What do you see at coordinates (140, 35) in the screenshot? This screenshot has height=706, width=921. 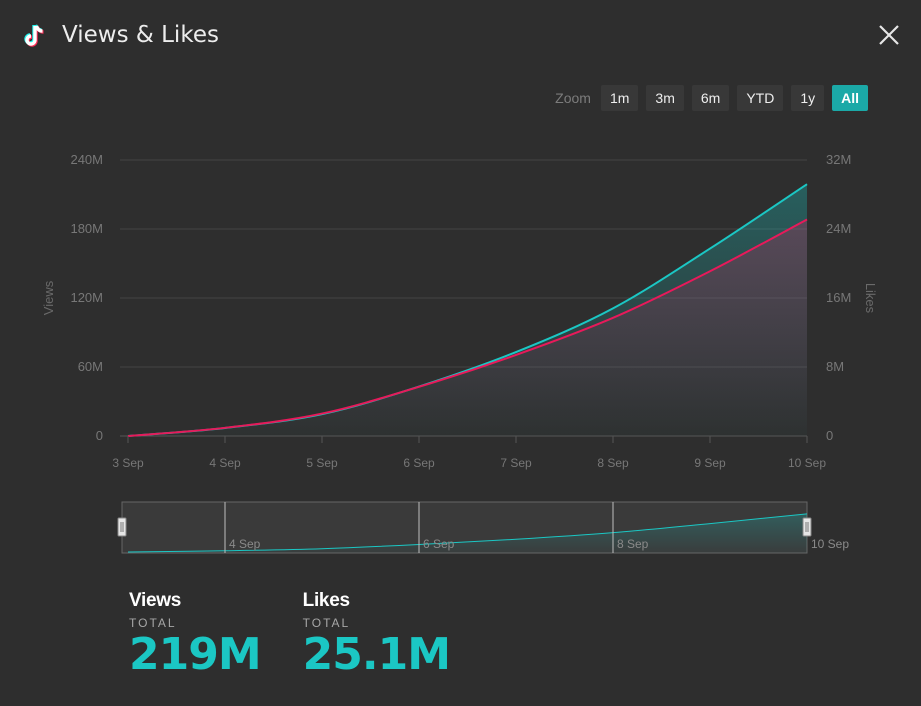 I see `dialog-title: Views & Likes` at bounding box center [140, 35].